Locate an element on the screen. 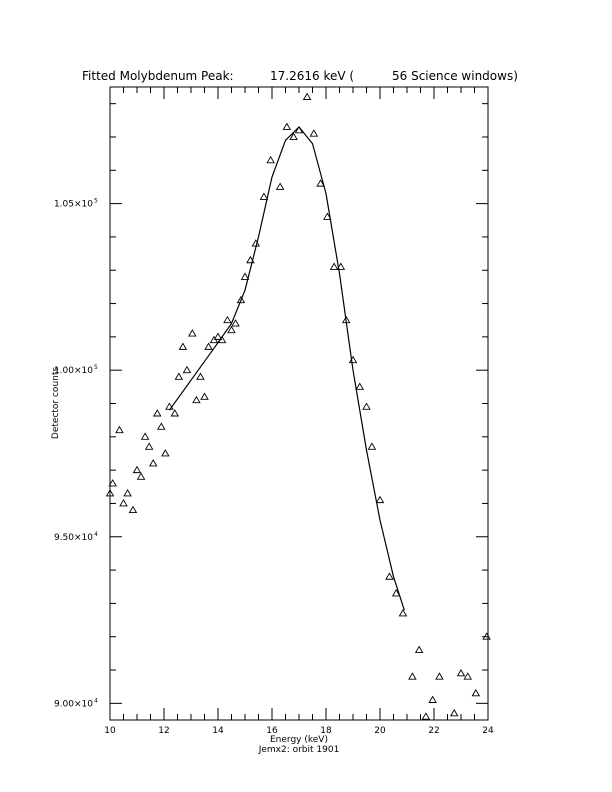 The height and width of the screenshot is (792, 612). y-tick-labels: 9.00×10 49.50×10 41.00×10 51.05×10 5 is located at coordinates (76, 454).